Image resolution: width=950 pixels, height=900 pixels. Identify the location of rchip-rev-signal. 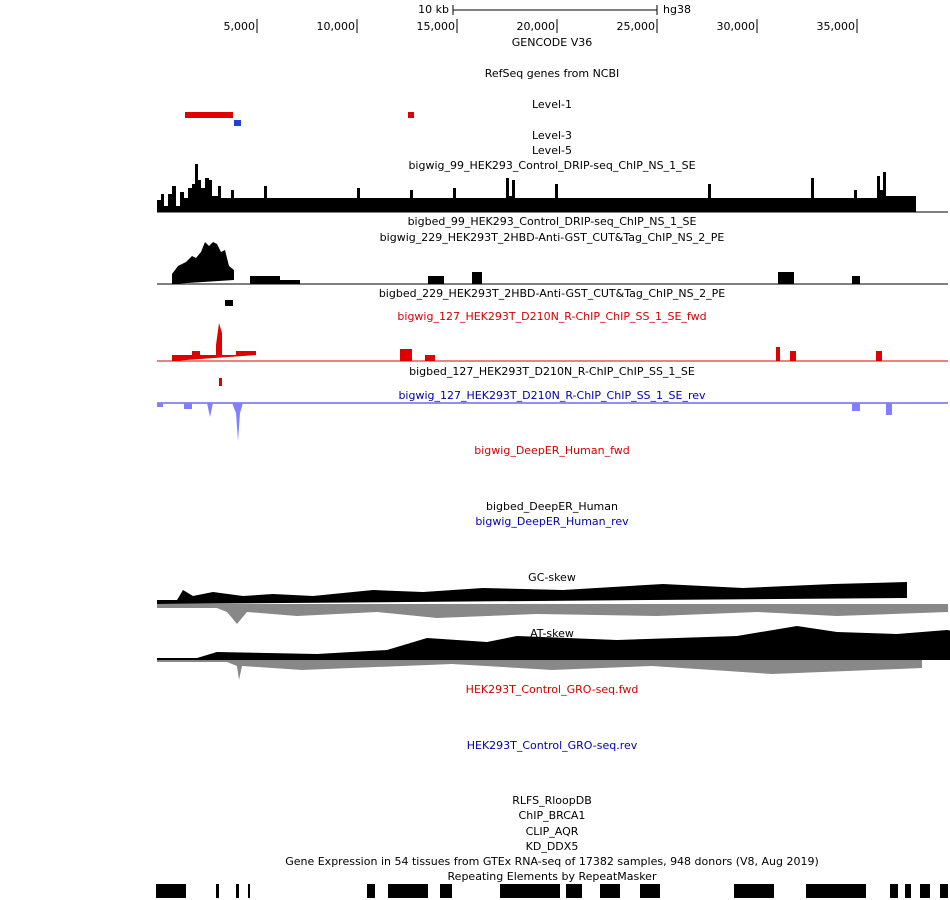
(552, 421).